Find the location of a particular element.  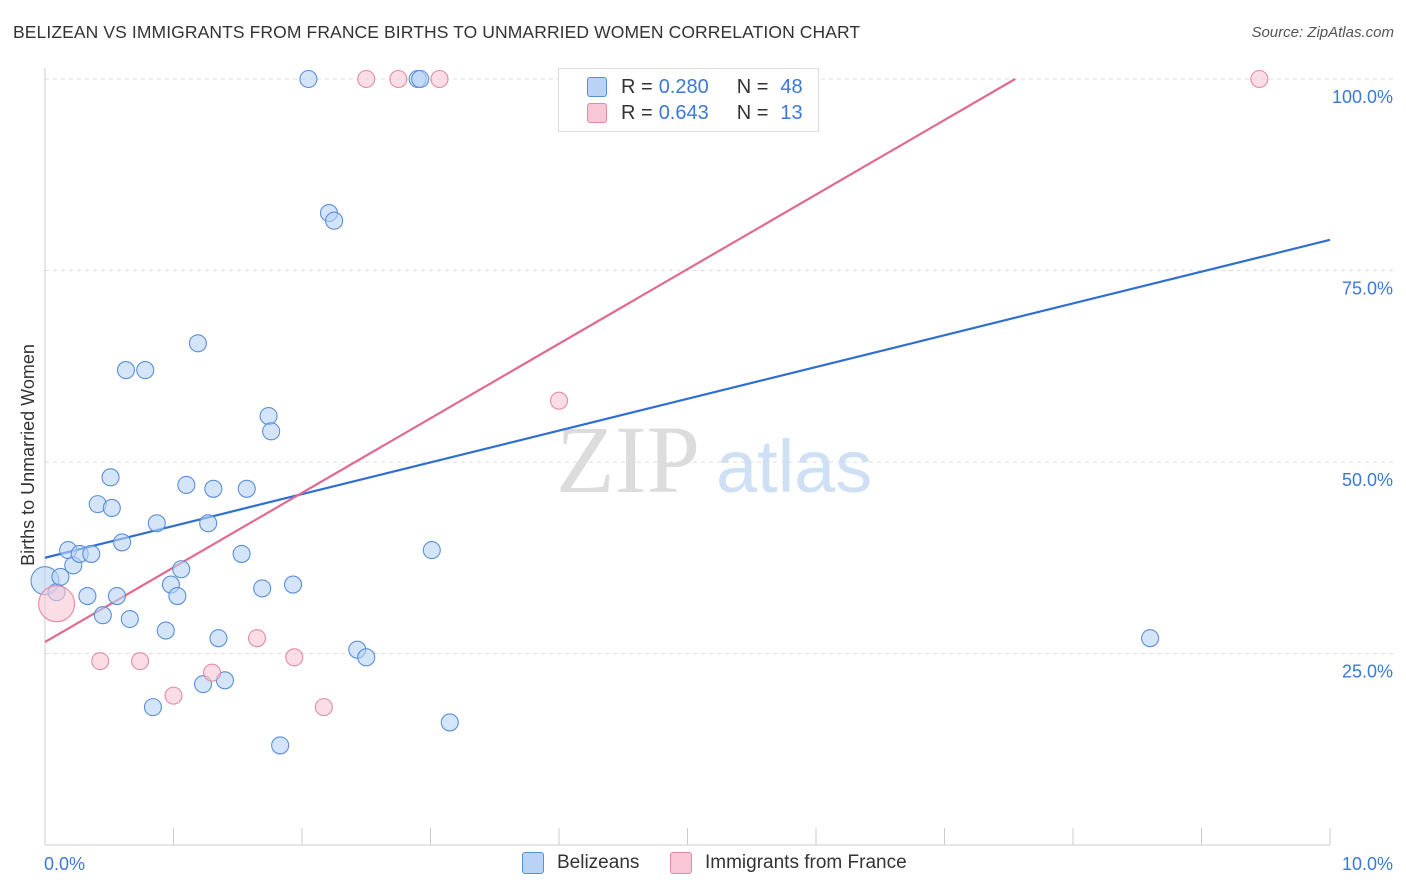

legend-item-belizeans: Belizeans is located at coordinates (580, 863).